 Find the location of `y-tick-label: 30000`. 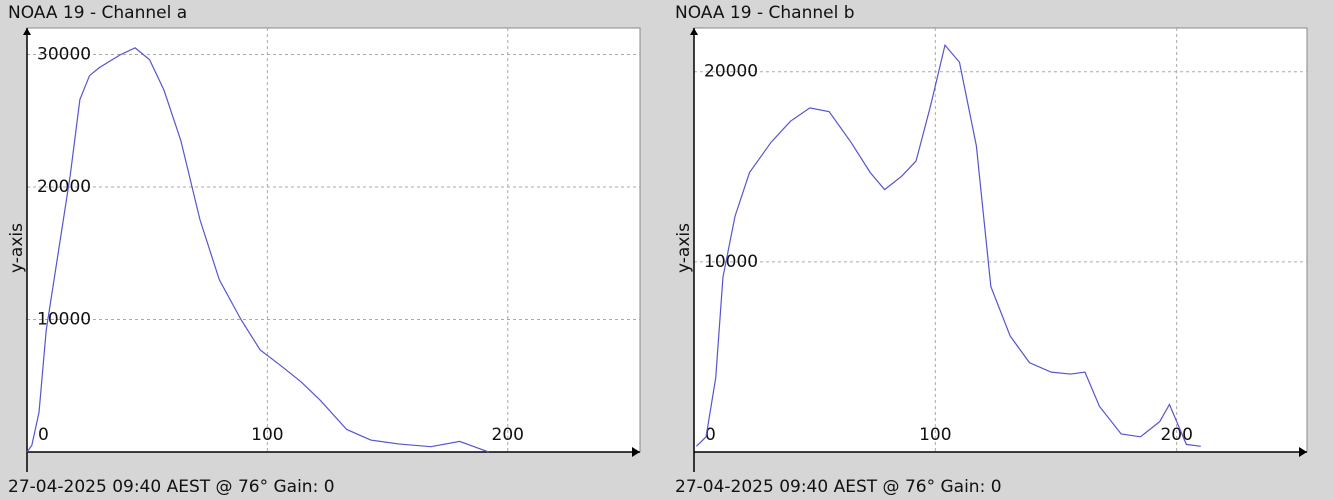

y-tick-label: 30000 is located at coordinates (64, 55).